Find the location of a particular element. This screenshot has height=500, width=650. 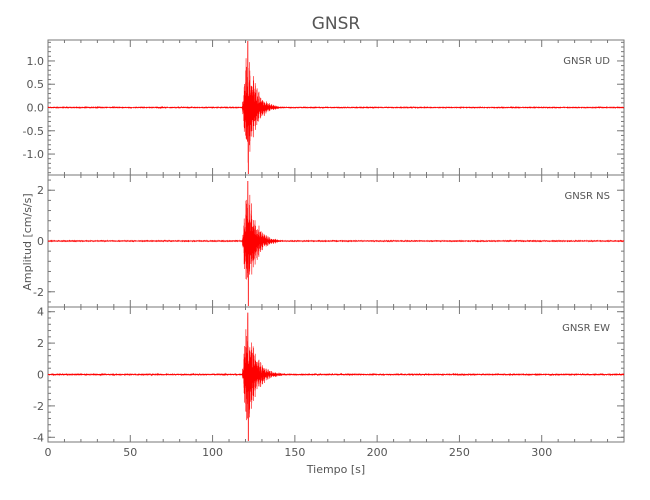

chart-title: GNSR is located at coordinates (336, 24).